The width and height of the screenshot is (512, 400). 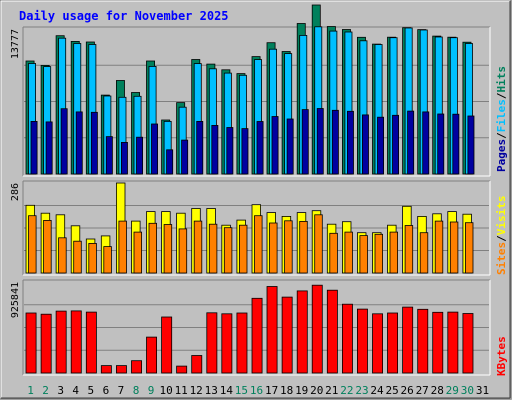 I want to click on y-max-label: 925841, so click(x=15, y=300).